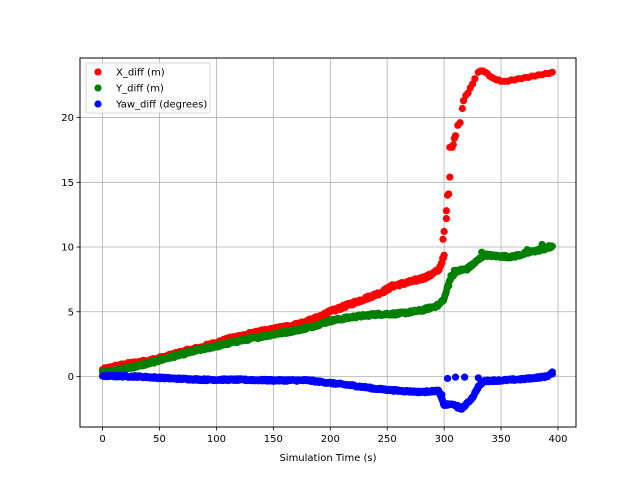 The height and width of the screenshot is (480, 640). I want to click on y-tick-label: 0, so click(71, 377).